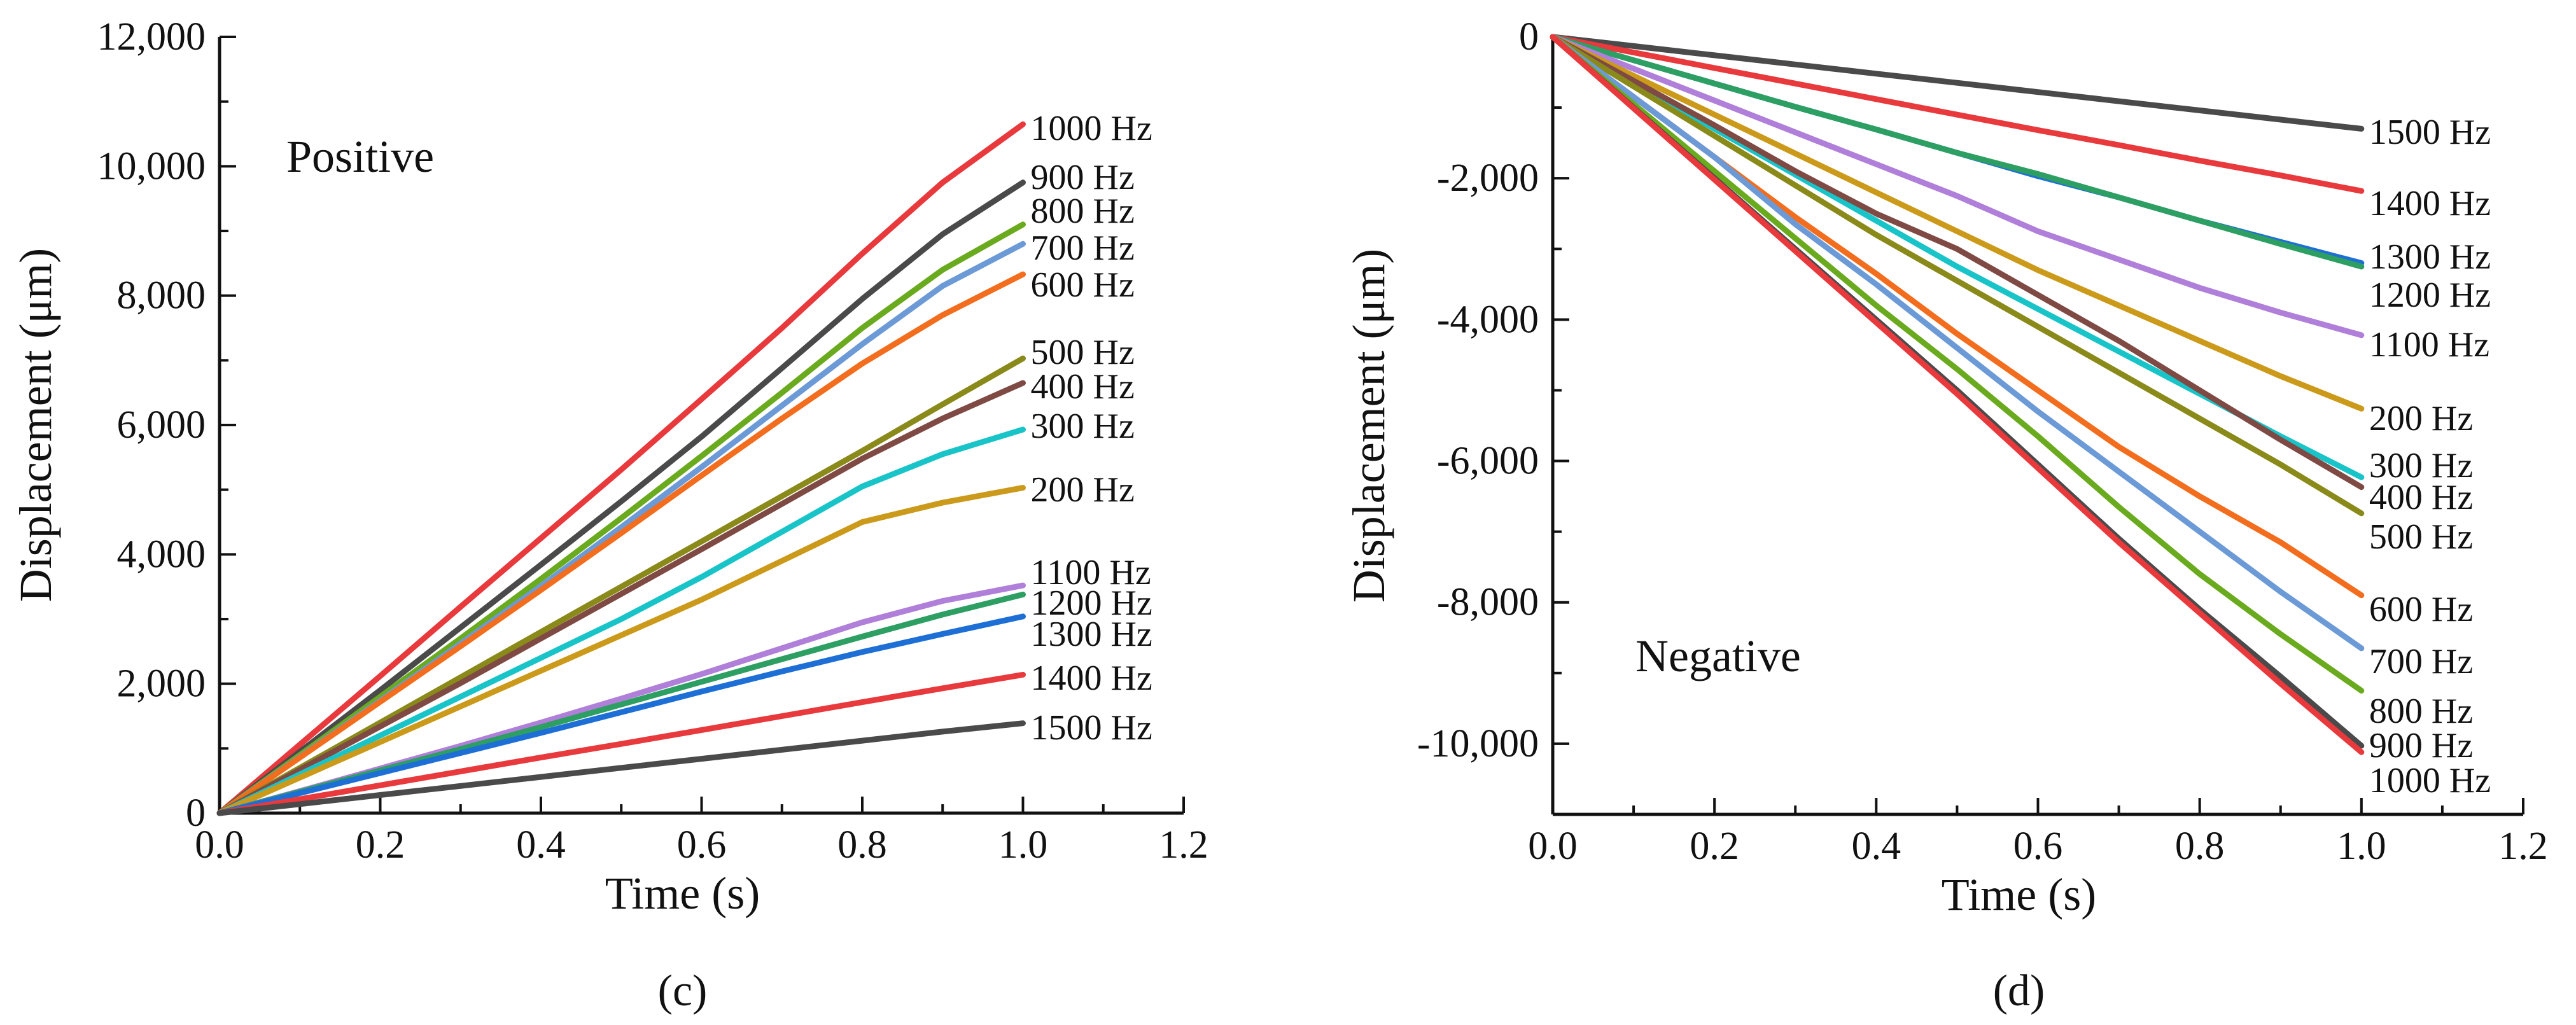 The image size is (2576, 1025). Describe the element at coordinates (161, 295) in the screenshot. I see `y-tick-label: 8,000` at that location.